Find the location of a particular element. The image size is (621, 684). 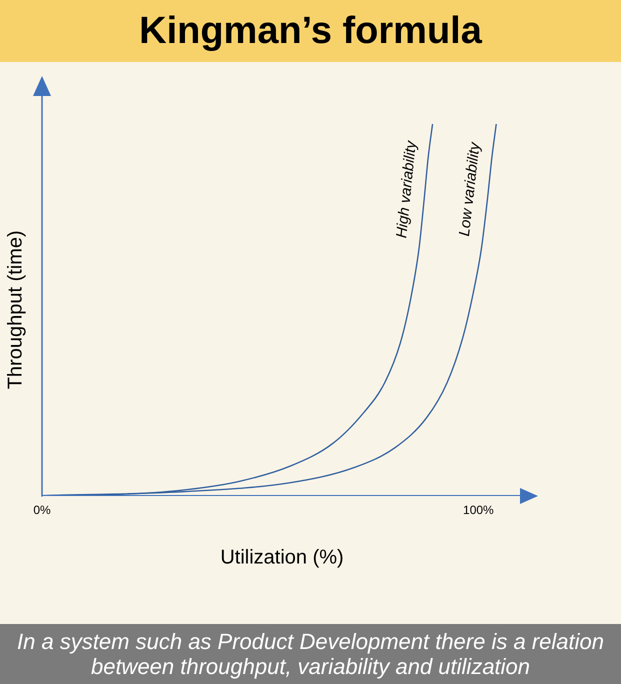

x-tick-label: 0% is located at coordinates (42, 510).